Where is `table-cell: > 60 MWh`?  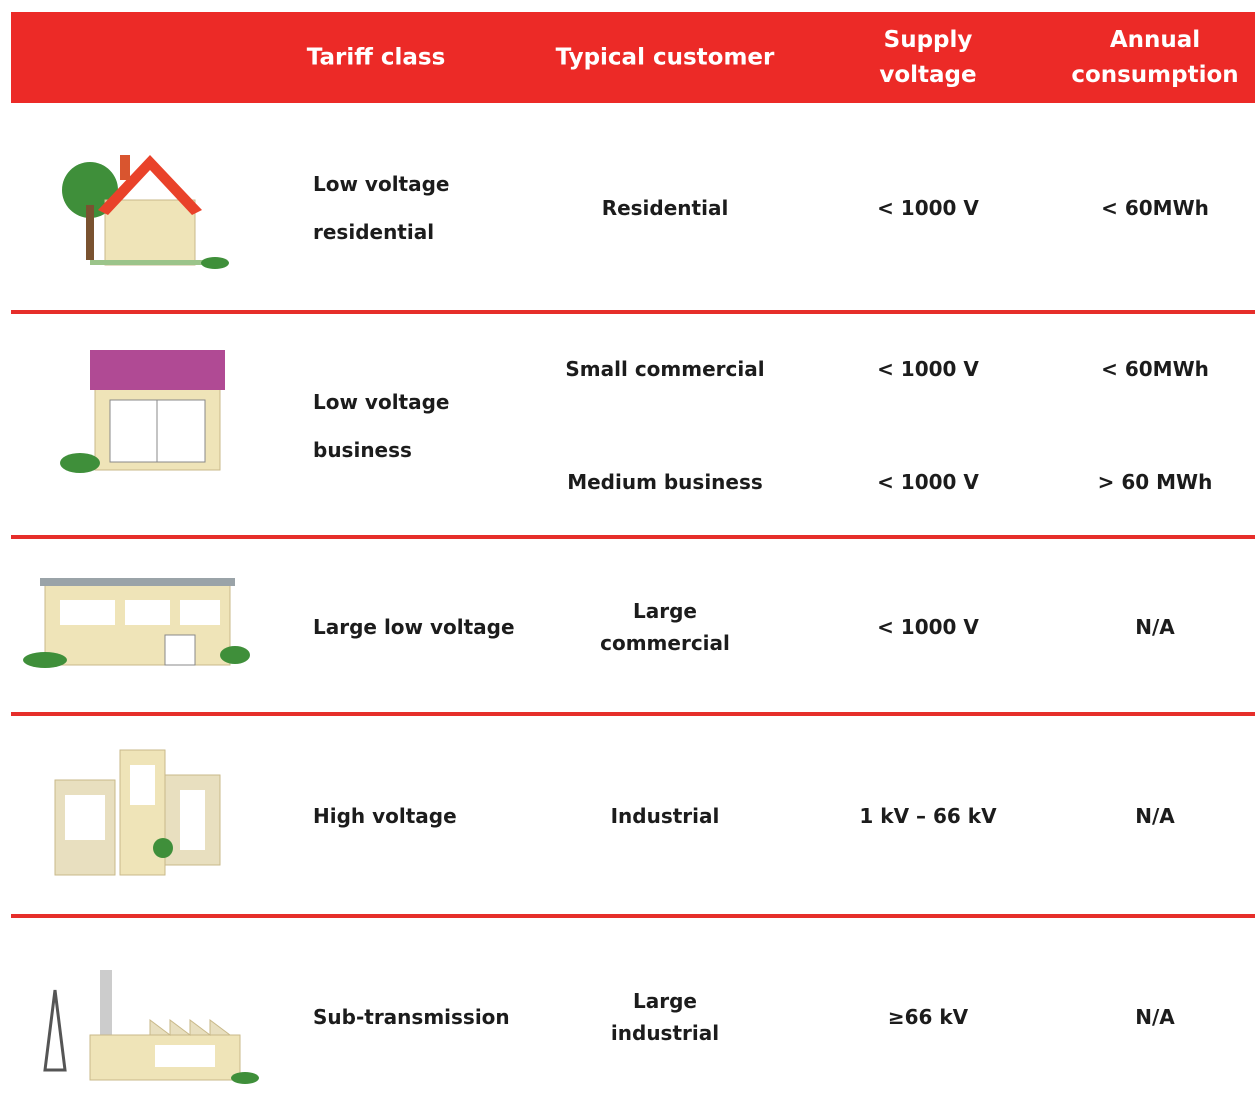
table-cell: > 60 MWh is located at coordinates (1155, 482).